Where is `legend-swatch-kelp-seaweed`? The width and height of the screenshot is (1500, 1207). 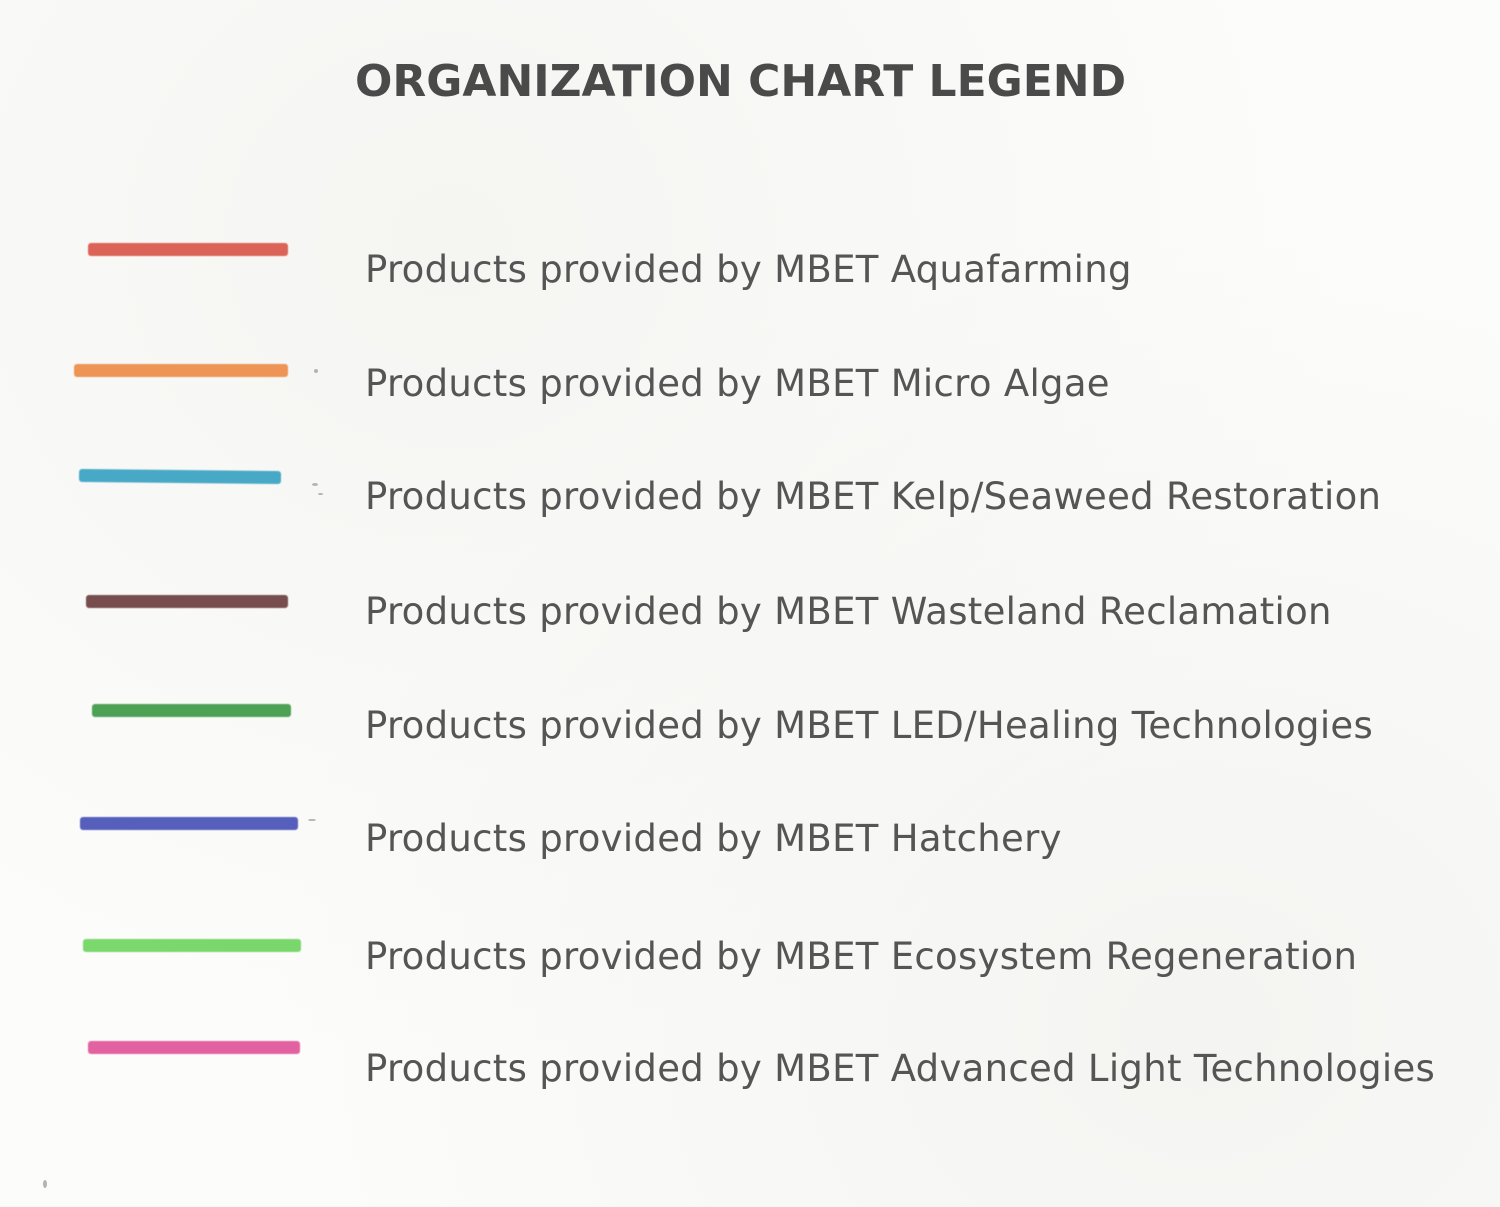 legend-swatch-kelp-seaweed is located at coordinates (180, 476).